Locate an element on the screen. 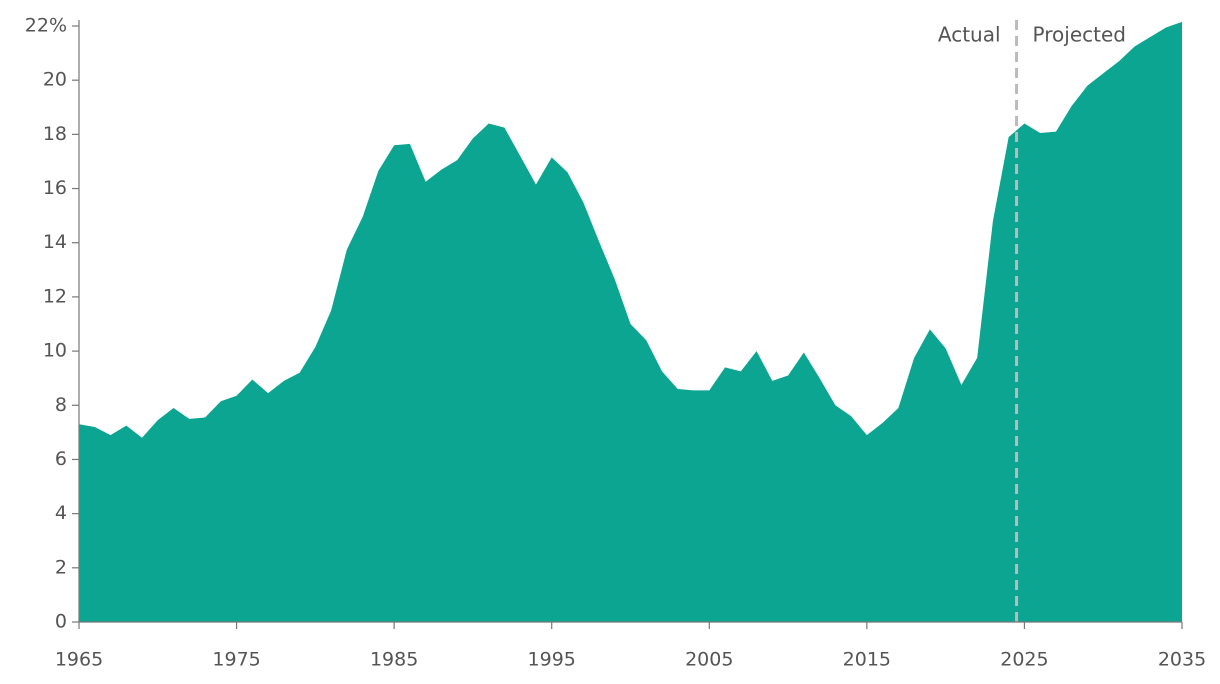  annotation: Actual is located at coordinates (969, 35).